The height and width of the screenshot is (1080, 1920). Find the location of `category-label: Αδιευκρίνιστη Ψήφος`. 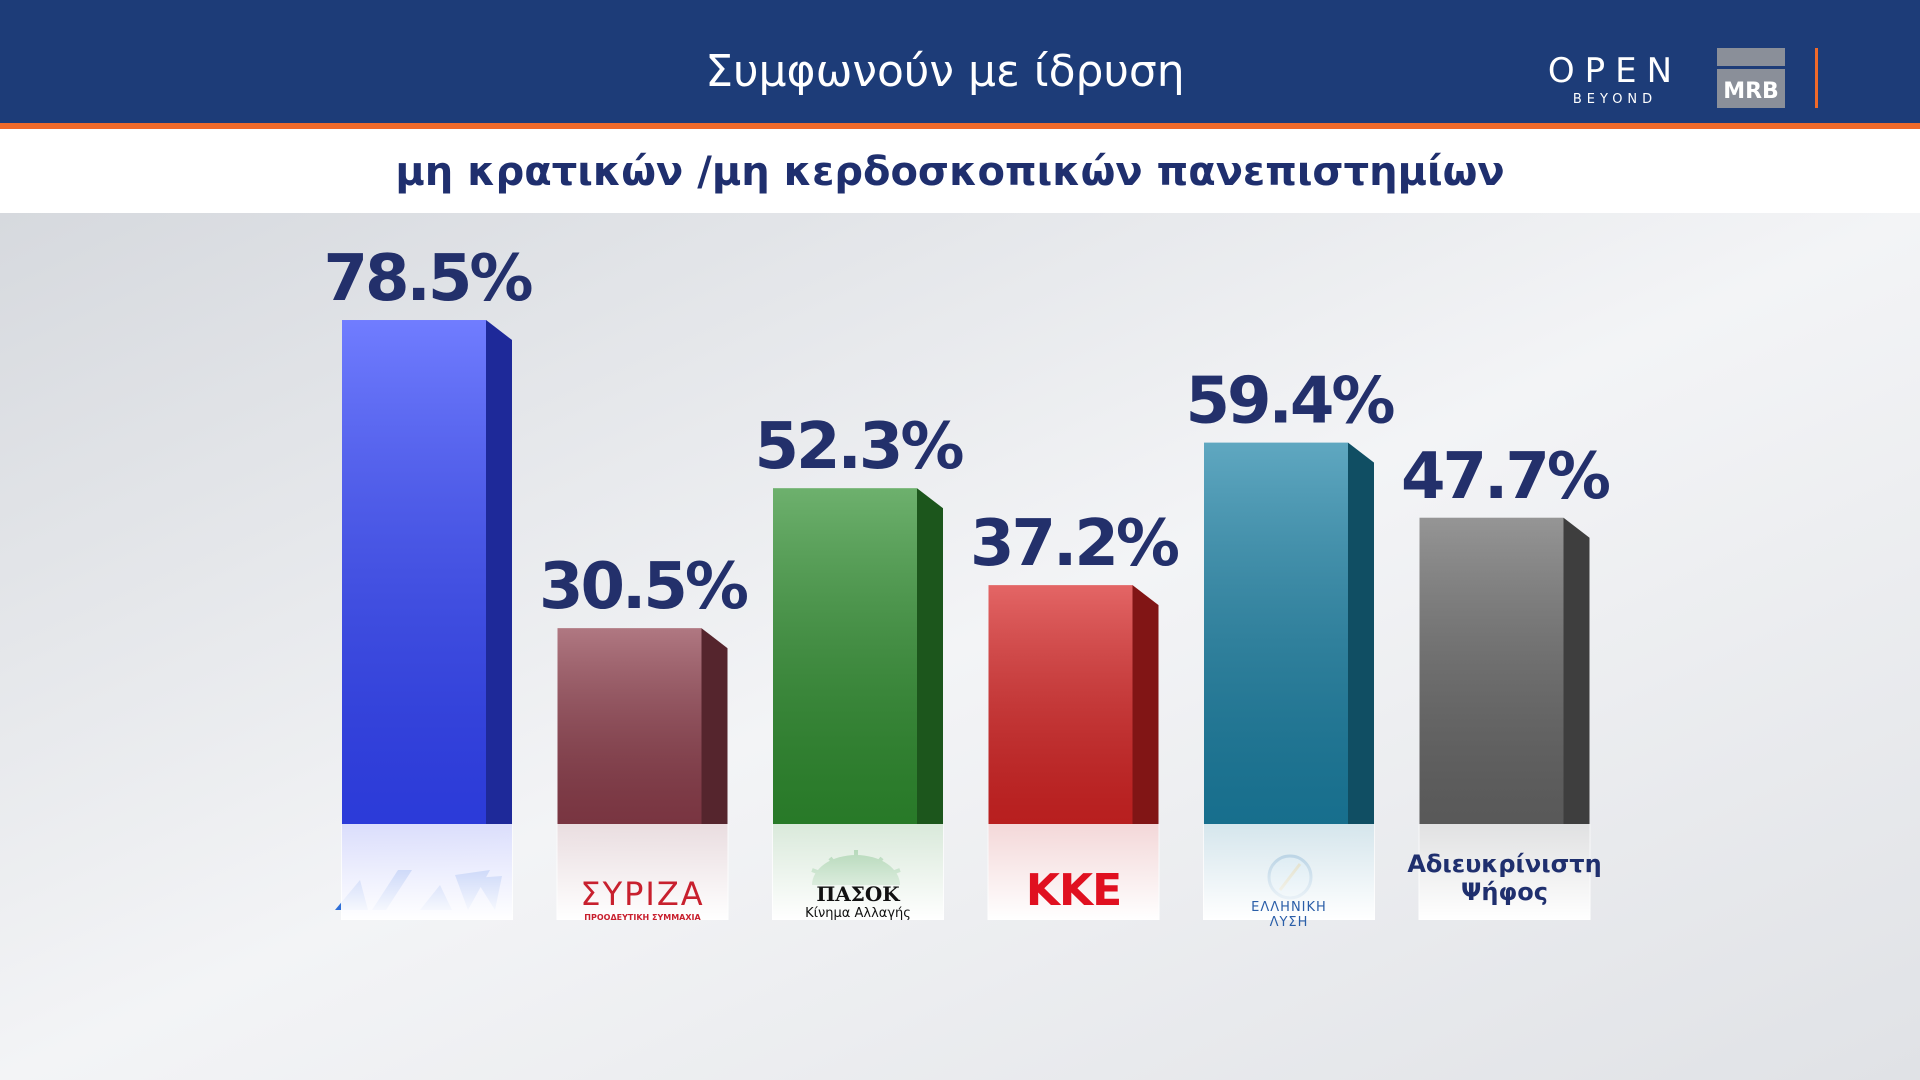

category-label: Αδιευκρίνιστη Ψήφος is located at coordinates (1505, 878).